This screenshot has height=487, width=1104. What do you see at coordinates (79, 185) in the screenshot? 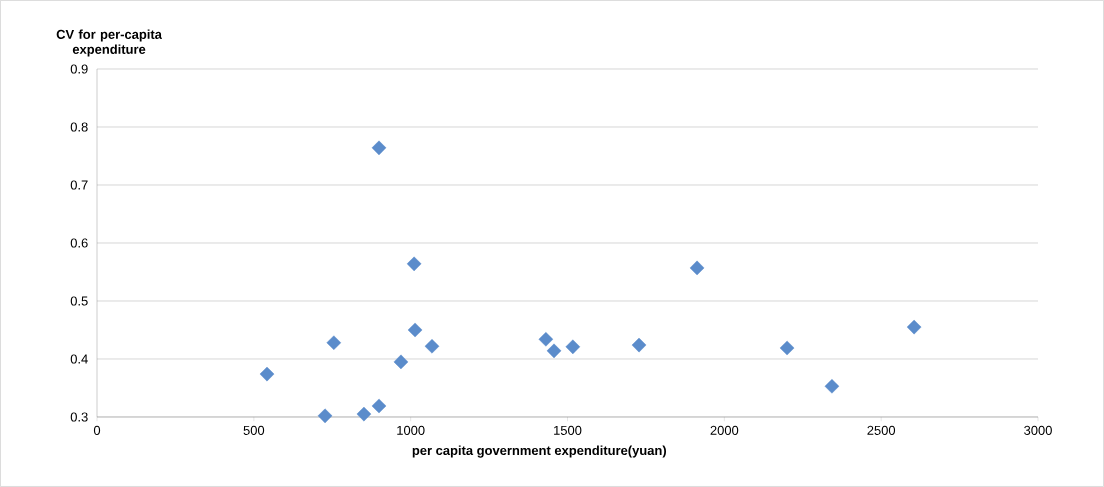
I see `y-tick-label: 0.7` at bounding box center [79, 185].